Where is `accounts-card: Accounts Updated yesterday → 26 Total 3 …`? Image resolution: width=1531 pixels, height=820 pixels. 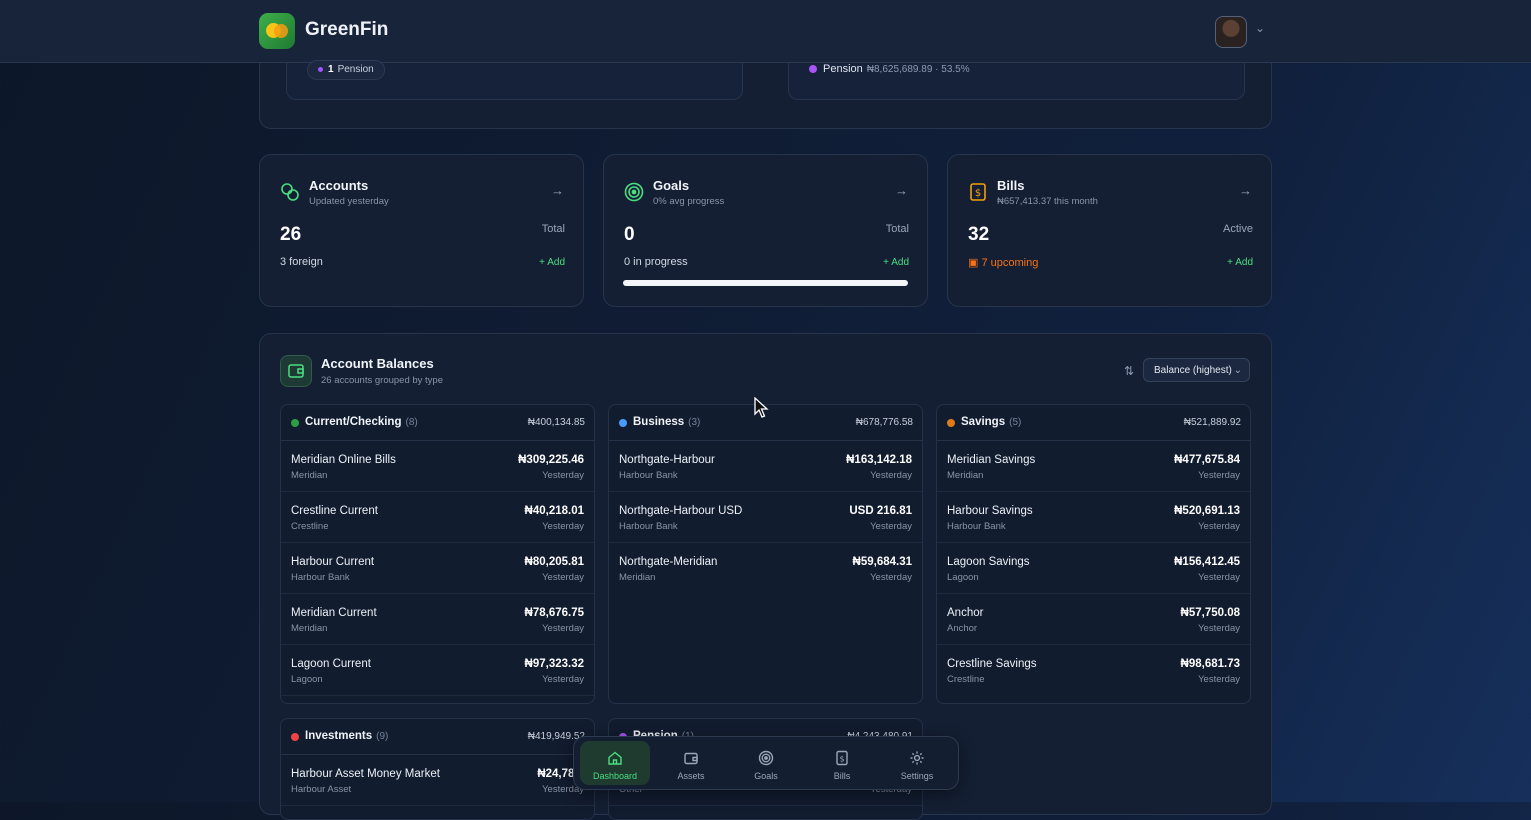
accounts-card: Accounts Updated yesterday → 26 Total 3 … is located at coordinates (421, 230).